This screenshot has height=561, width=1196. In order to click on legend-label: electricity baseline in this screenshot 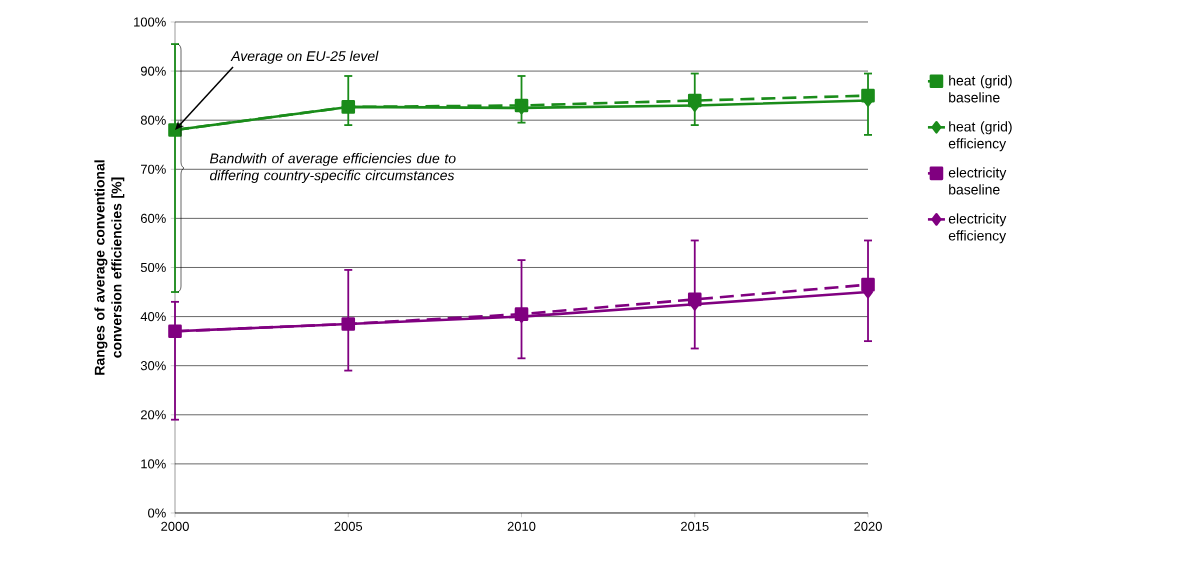, I will do `click(977, 181)`.